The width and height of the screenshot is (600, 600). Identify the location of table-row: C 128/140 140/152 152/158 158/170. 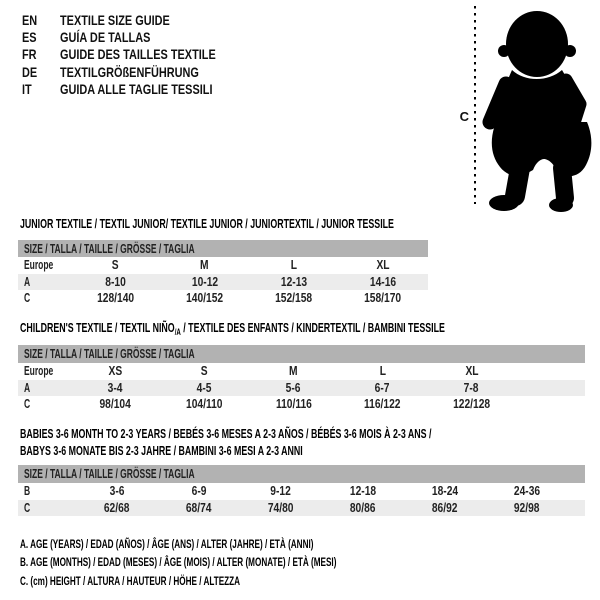
(223, 298).